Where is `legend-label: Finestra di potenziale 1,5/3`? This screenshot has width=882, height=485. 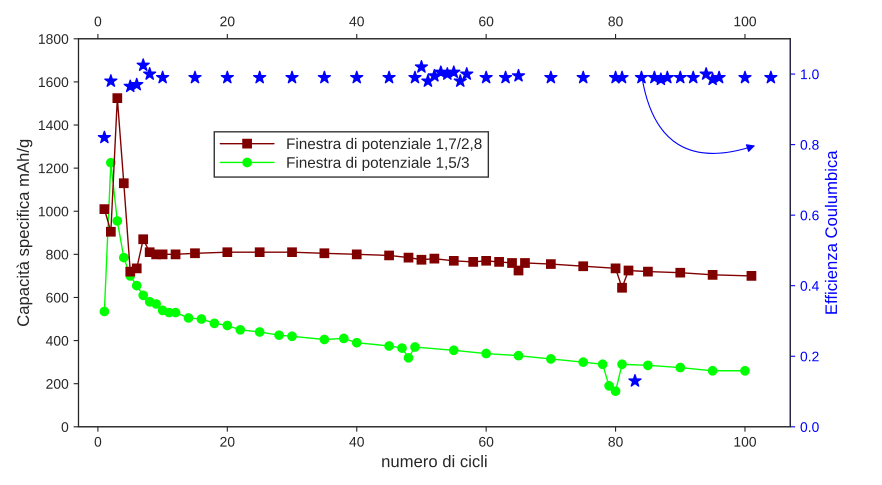 legend-label: Finestra di potenziale 1,5/3 is located at coordinates (378, 163).